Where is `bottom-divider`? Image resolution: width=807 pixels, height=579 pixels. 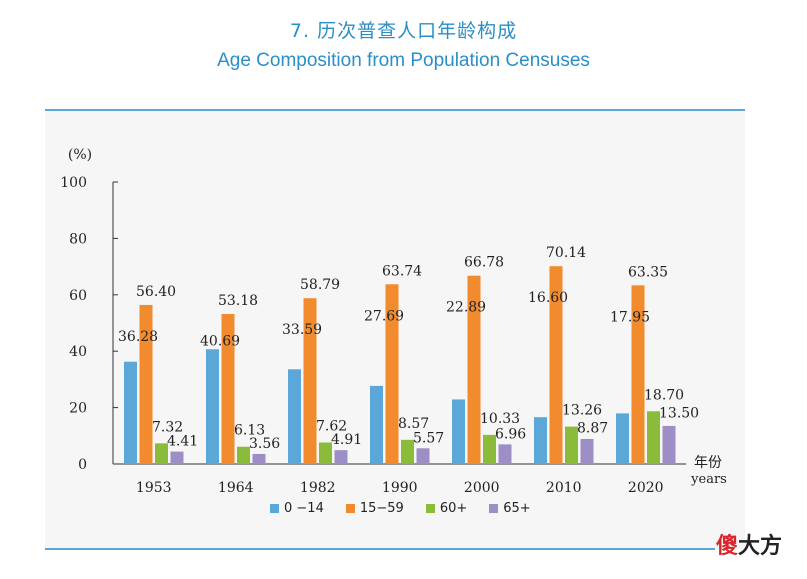
bottom-divider is located at coordinates (380, 549).